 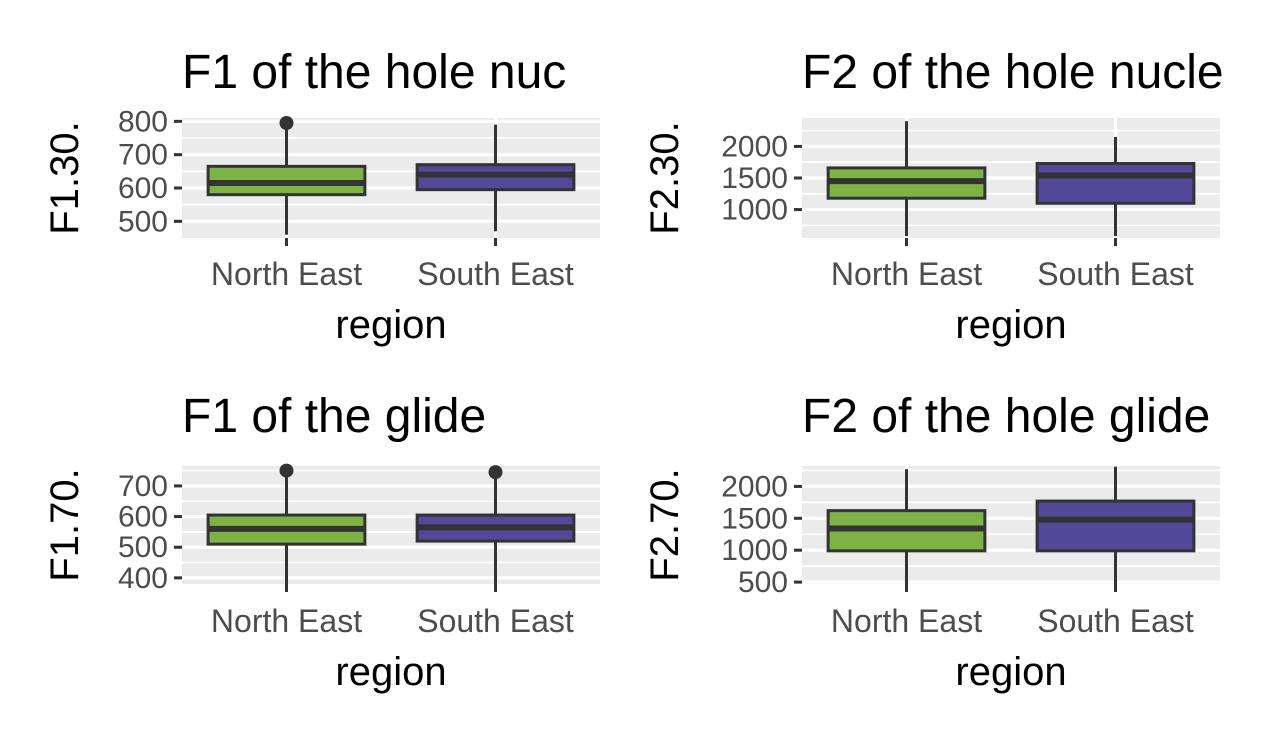 What do you see at coordinates (143, 121) in the screenshot?
I see `y-tick-label: 800` at bounding box center [143, 121].